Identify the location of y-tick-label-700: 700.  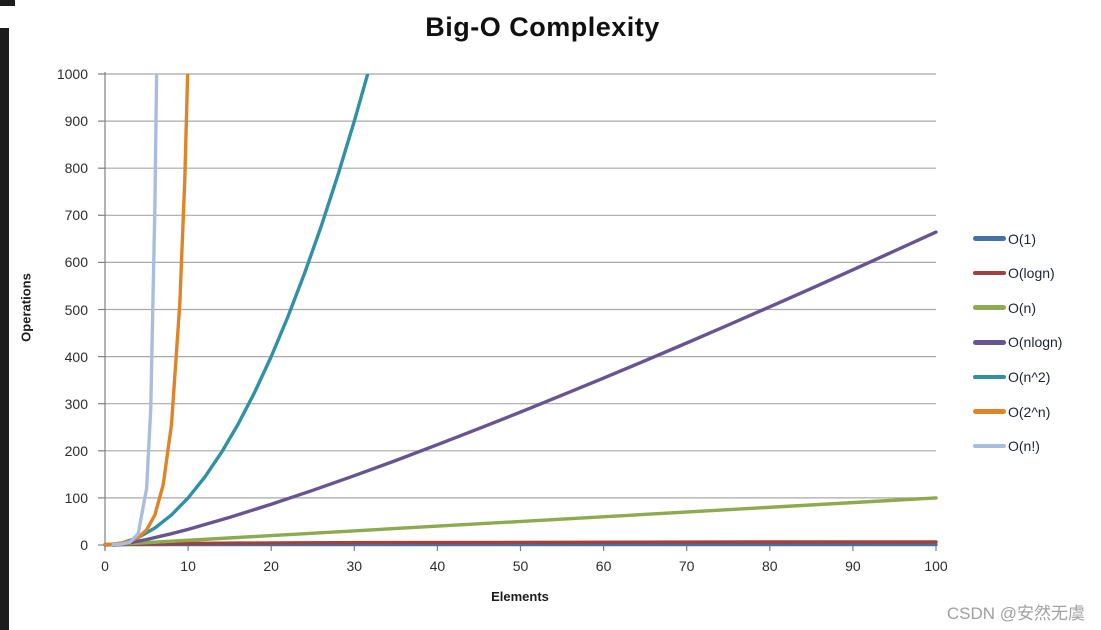
(76, 215).